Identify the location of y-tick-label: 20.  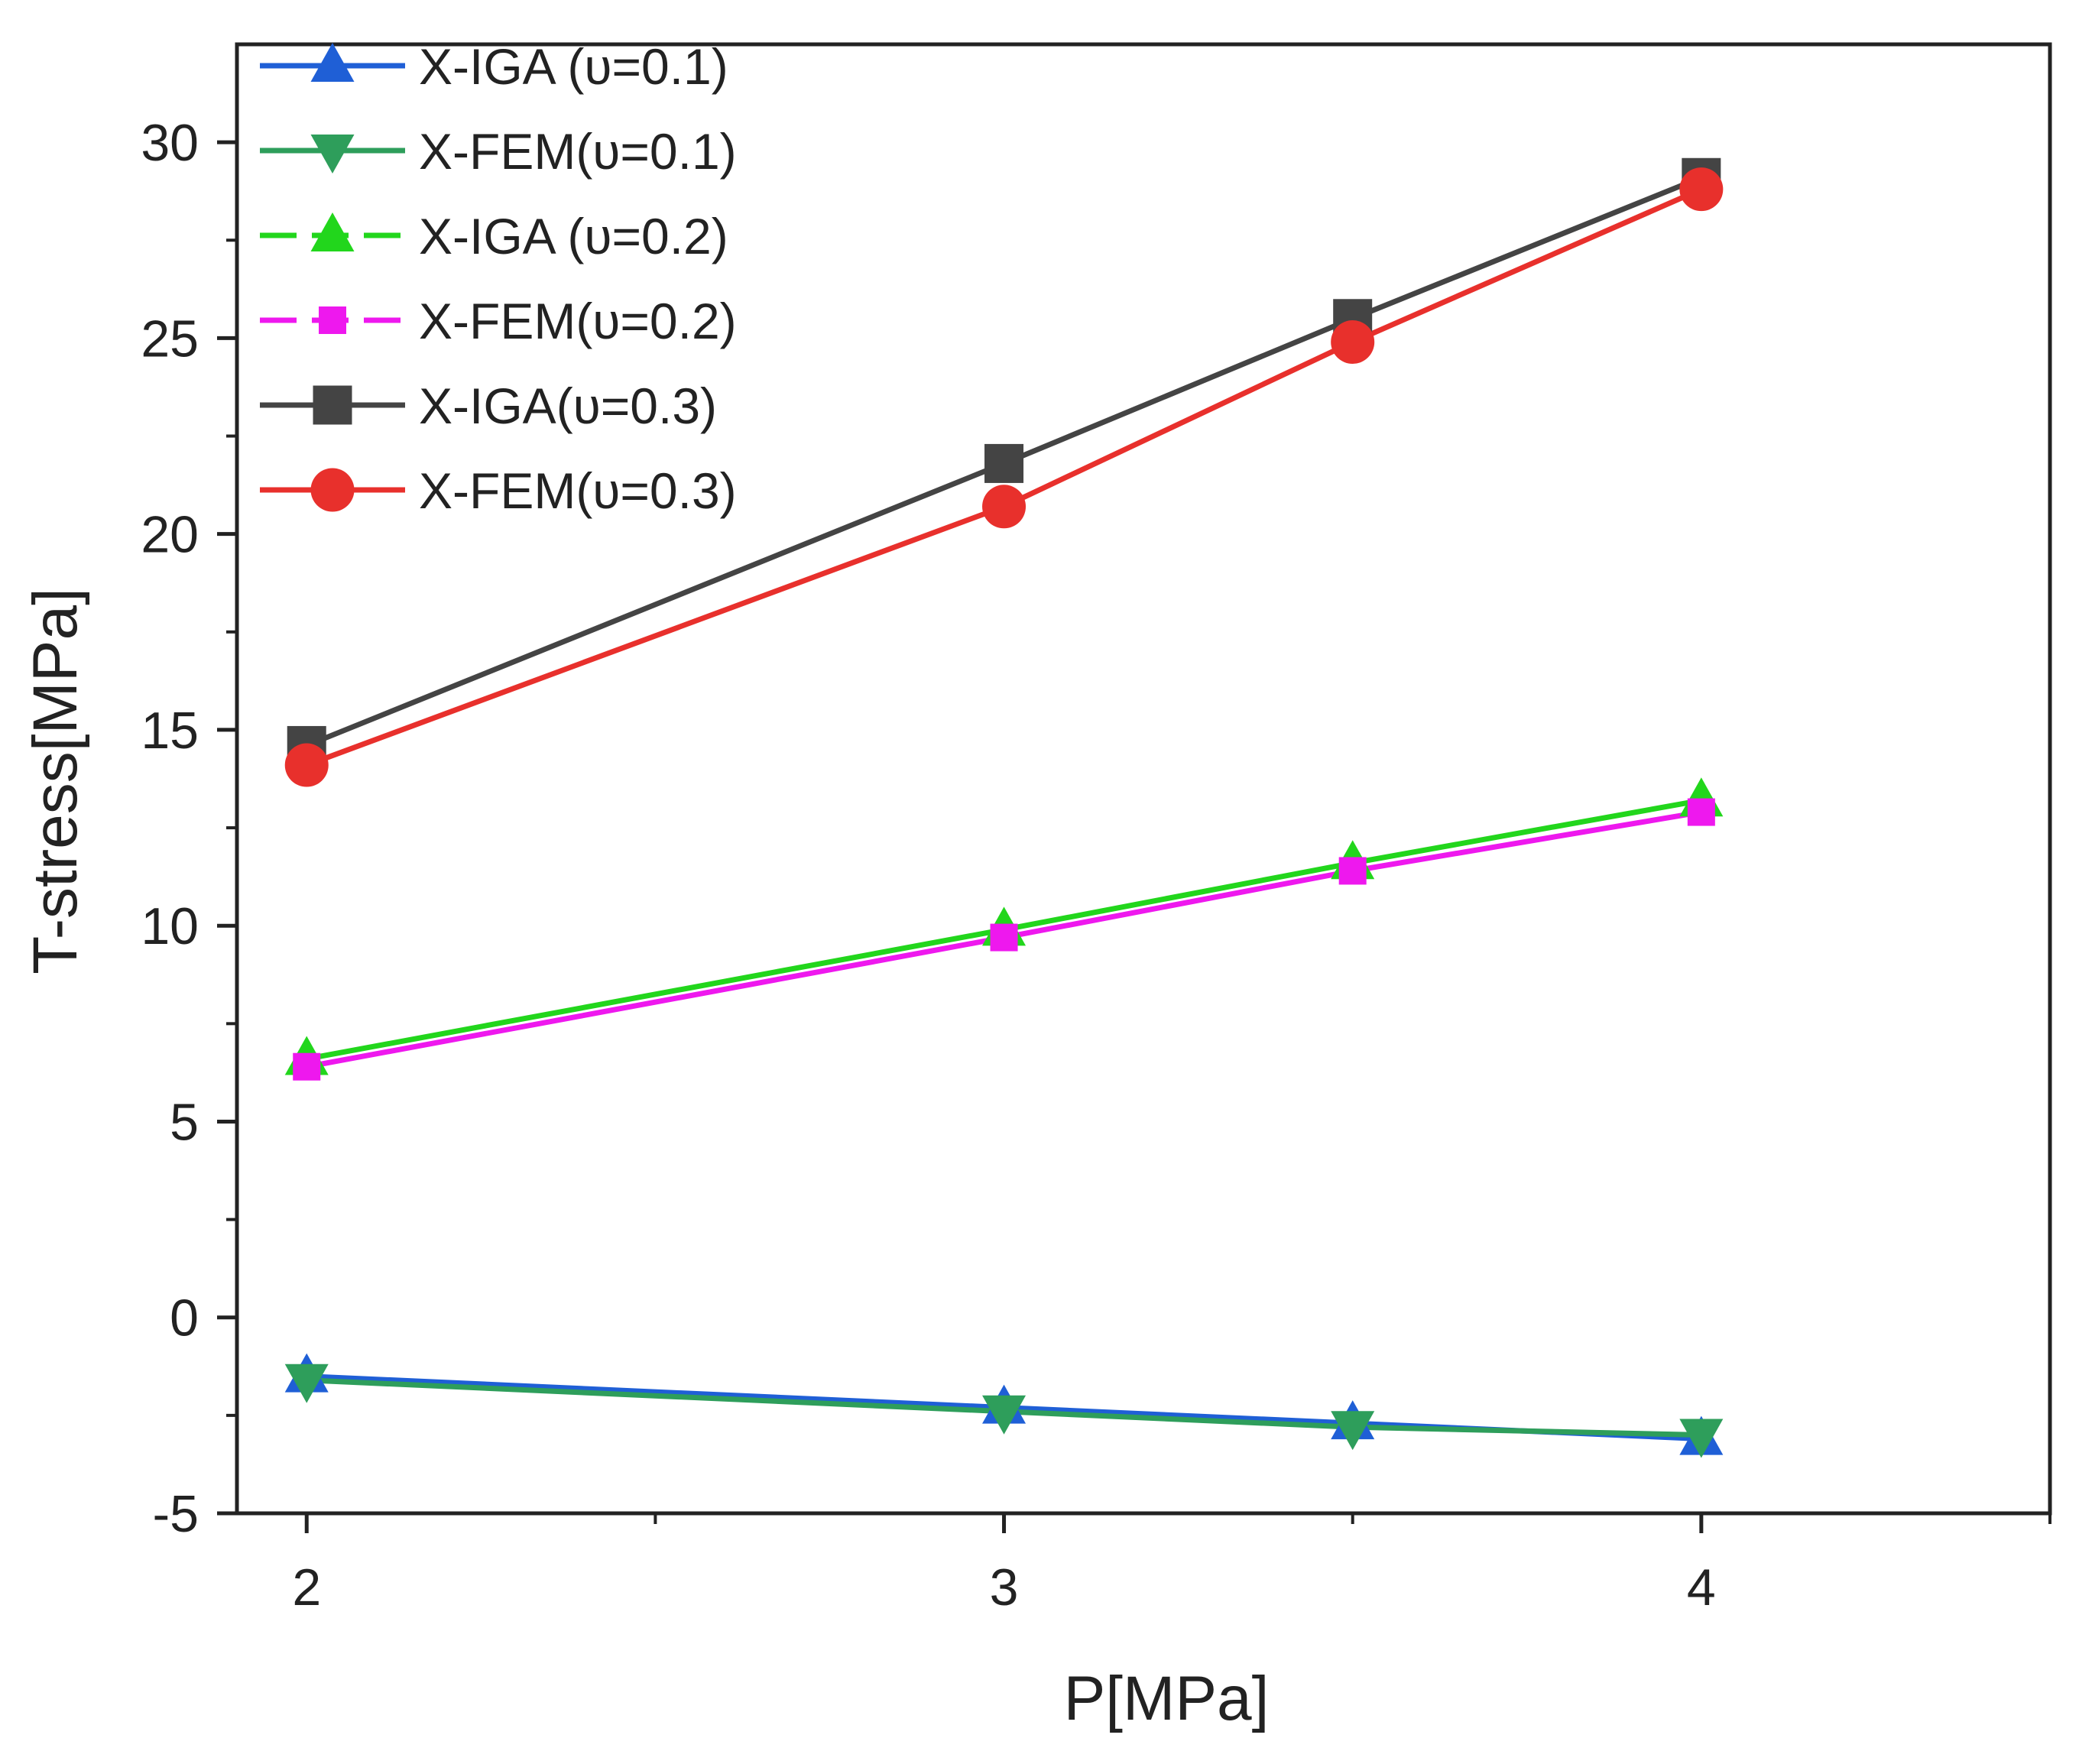
(170, 535).